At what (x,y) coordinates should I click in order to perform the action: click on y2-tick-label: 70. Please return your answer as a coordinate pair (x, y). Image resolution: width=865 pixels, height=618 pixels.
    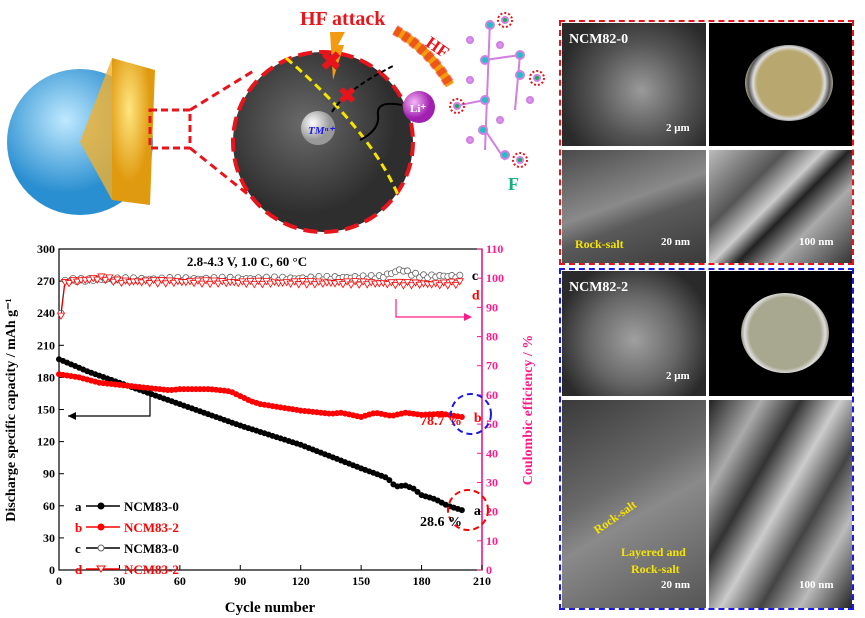
    Looking at the image, I should click on (492, 366).